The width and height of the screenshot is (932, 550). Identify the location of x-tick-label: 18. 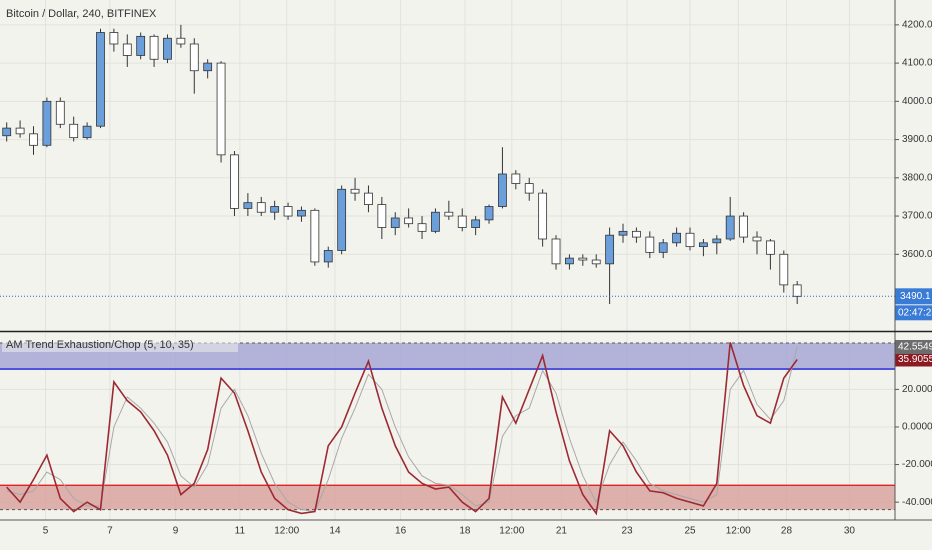
(465, 531).